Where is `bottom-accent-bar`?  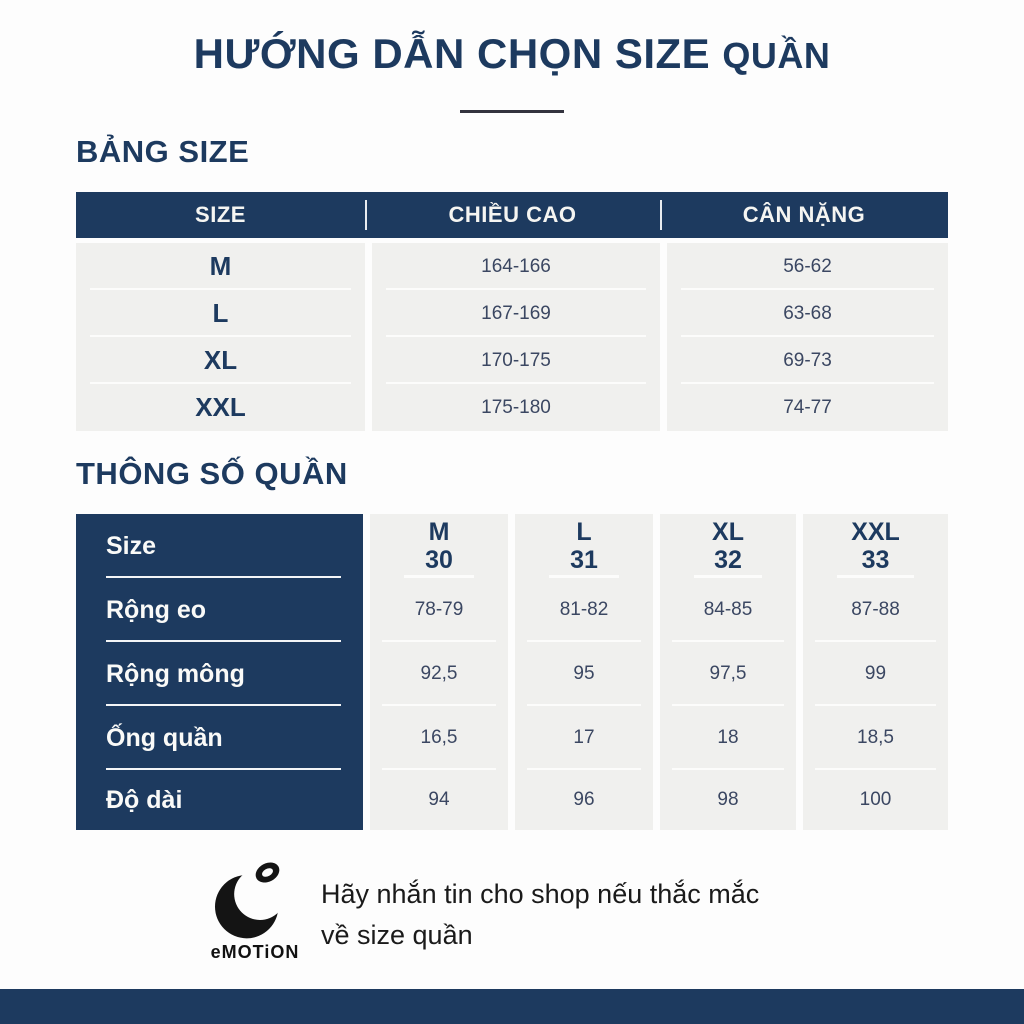
bottom-accent-bar is located at coordinates (512, 1006).